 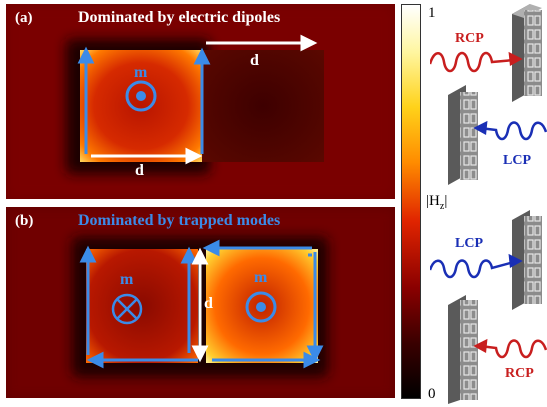 What do you see at coordinates (476, 266) in the screenshot?
I see `lcp-wave-bottom` at bounding box center [476, 266].